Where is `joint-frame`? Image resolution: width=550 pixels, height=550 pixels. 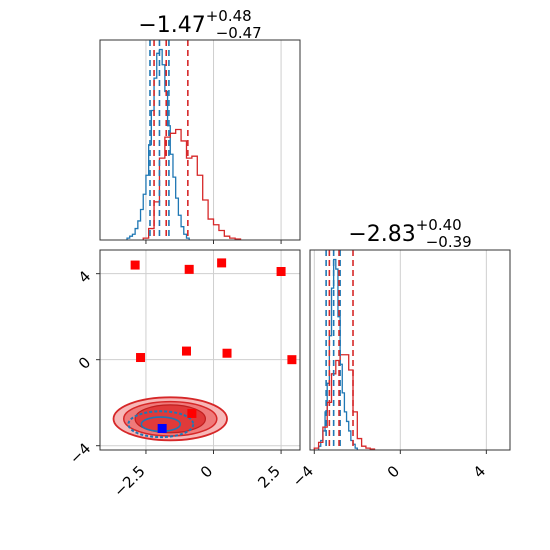 joint-frame is located at coordinates (200, 350).